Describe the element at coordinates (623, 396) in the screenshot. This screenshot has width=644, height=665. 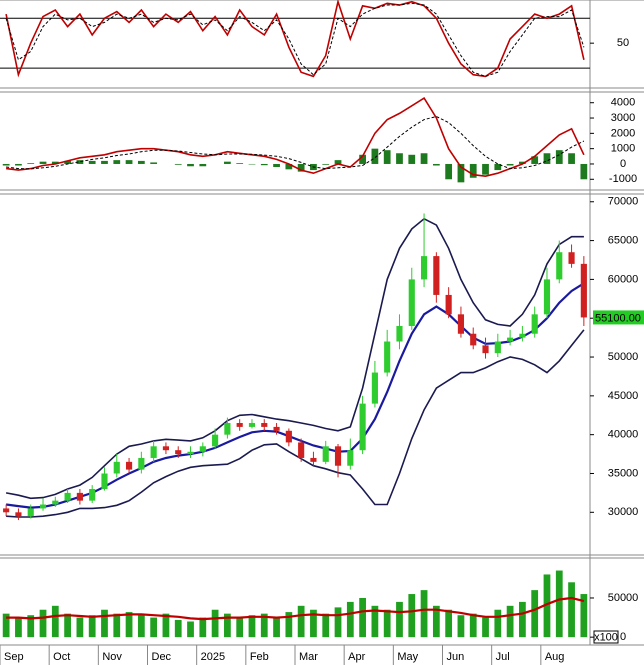
I see `y-tick-label: 45000` at that location.